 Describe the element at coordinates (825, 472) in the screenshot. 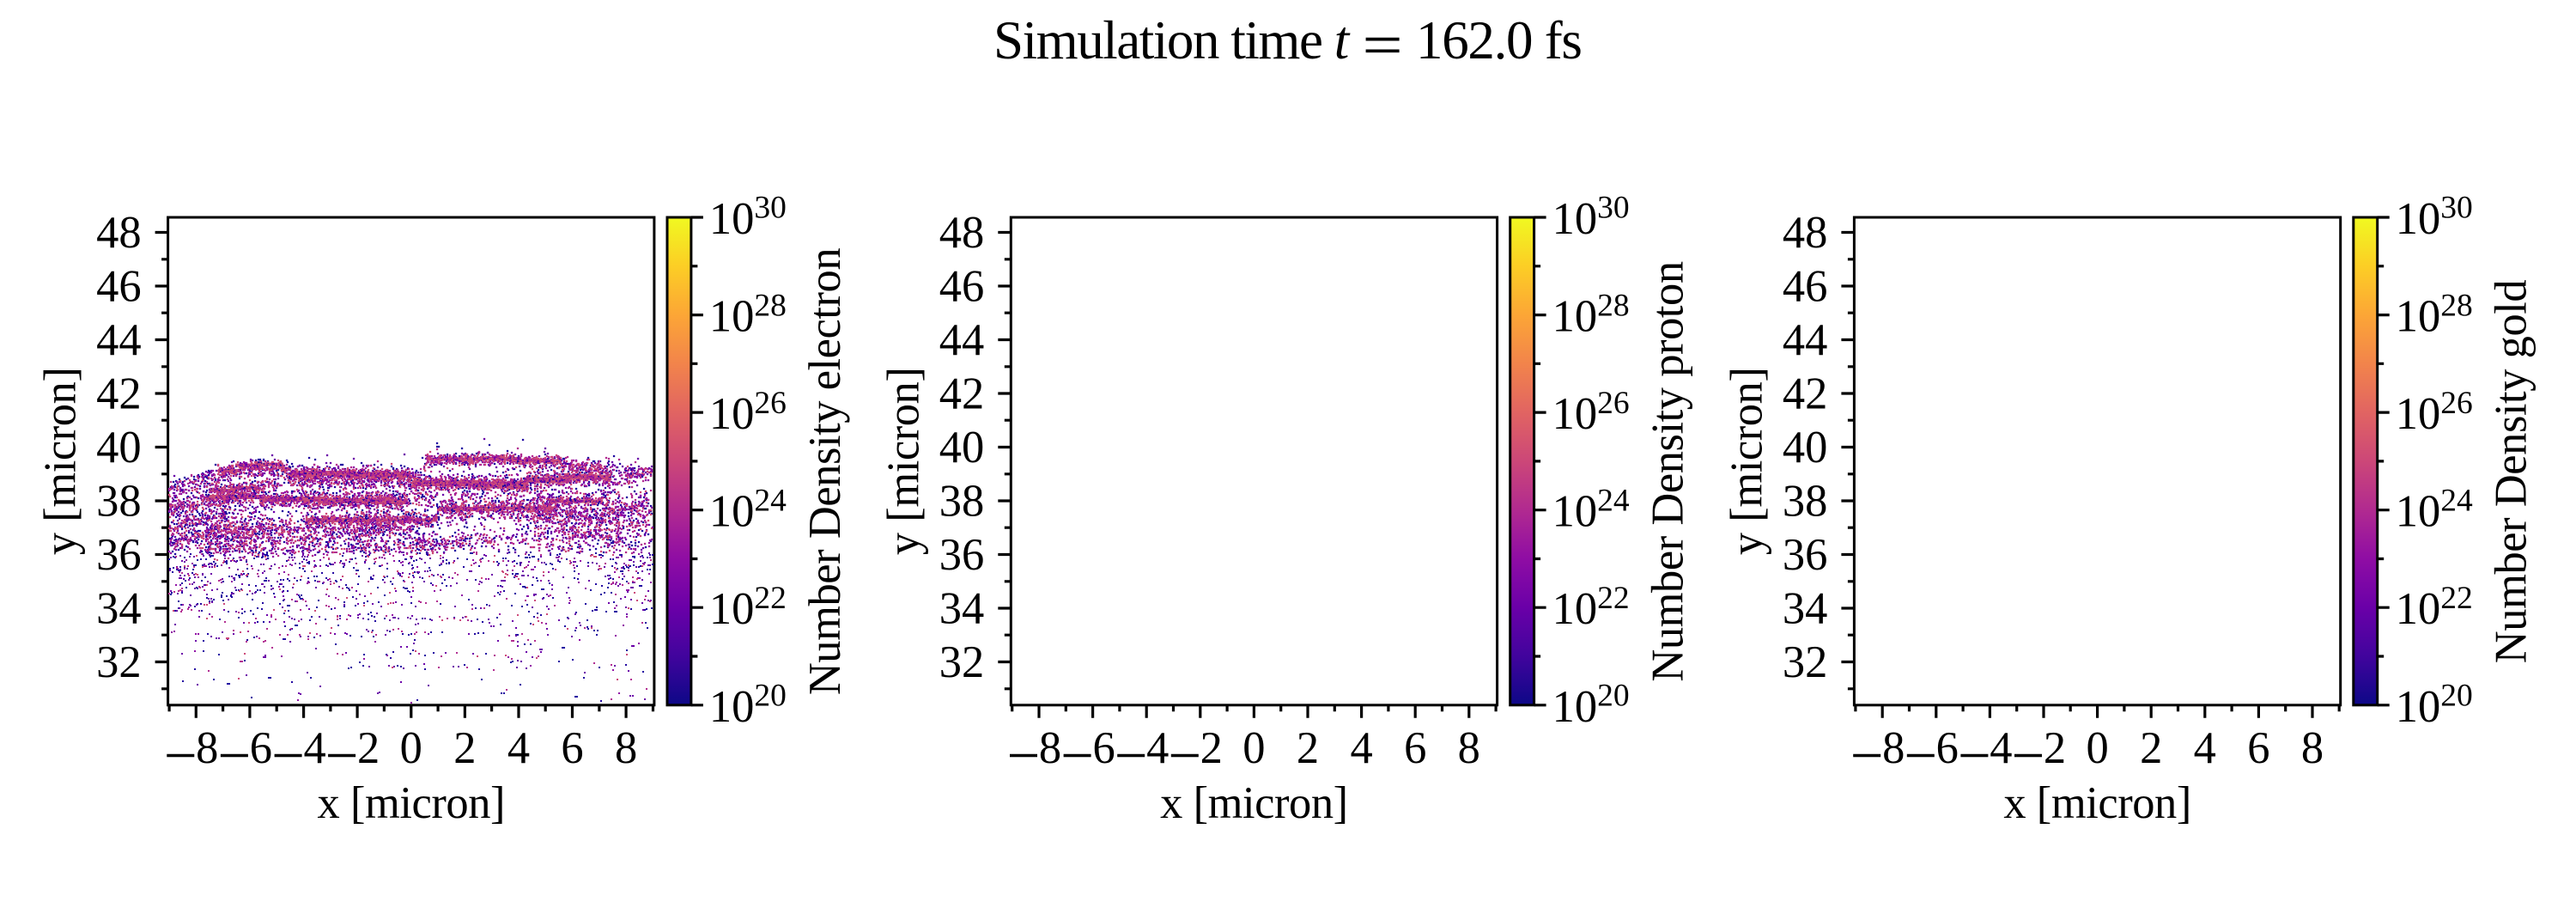

I see `svg-text: Number Density electron` at that location.